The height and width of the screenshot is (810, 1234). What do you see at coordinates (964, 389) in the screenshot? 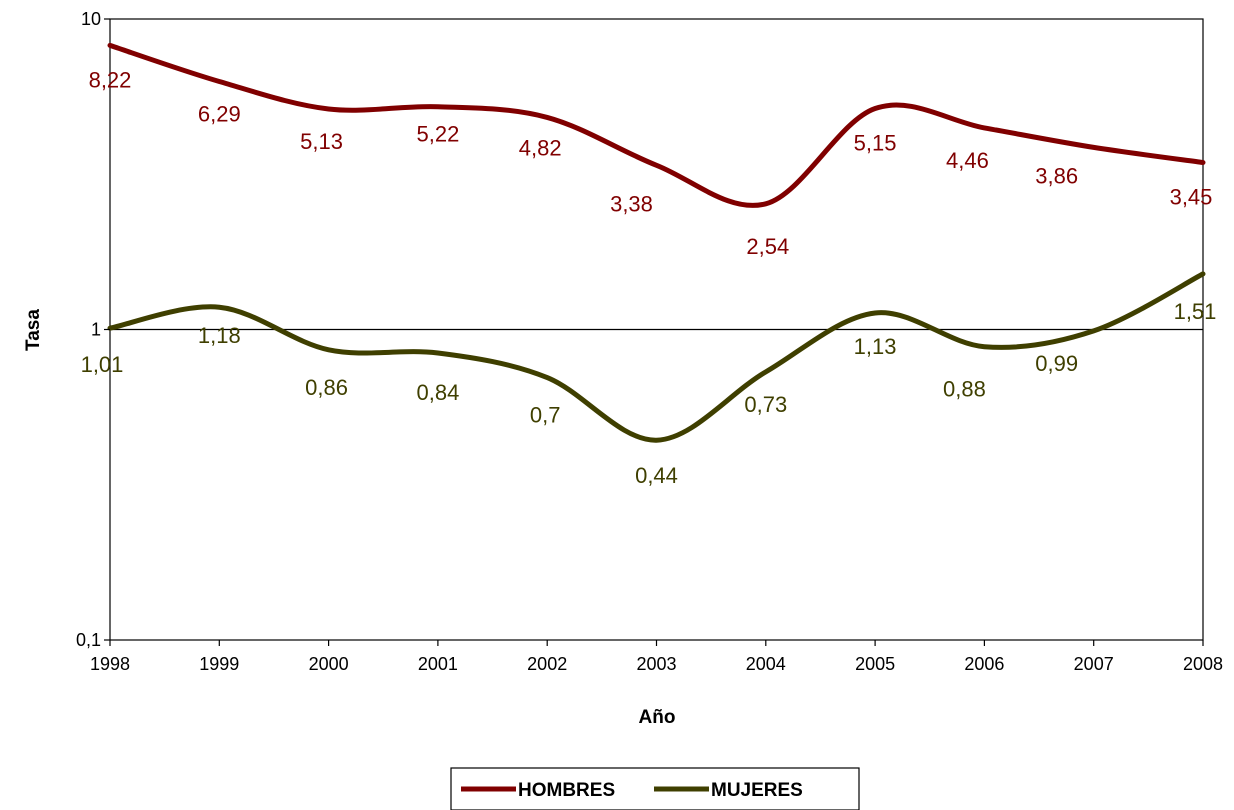
I see `data-label-mujeres: 0,88` at bounding box center [964, 389].